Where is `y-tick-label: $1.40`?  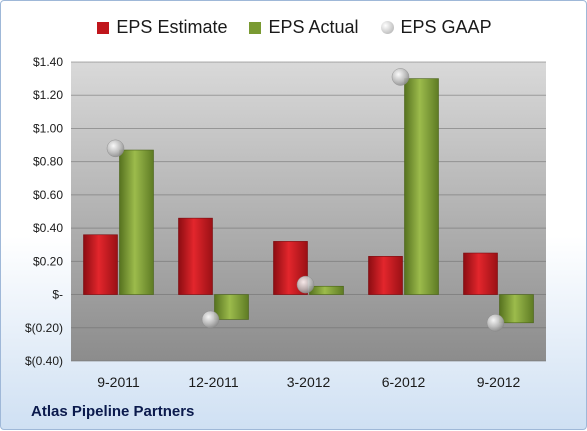
y-tick-label: $1.40 is located at coordinates (48, 62).